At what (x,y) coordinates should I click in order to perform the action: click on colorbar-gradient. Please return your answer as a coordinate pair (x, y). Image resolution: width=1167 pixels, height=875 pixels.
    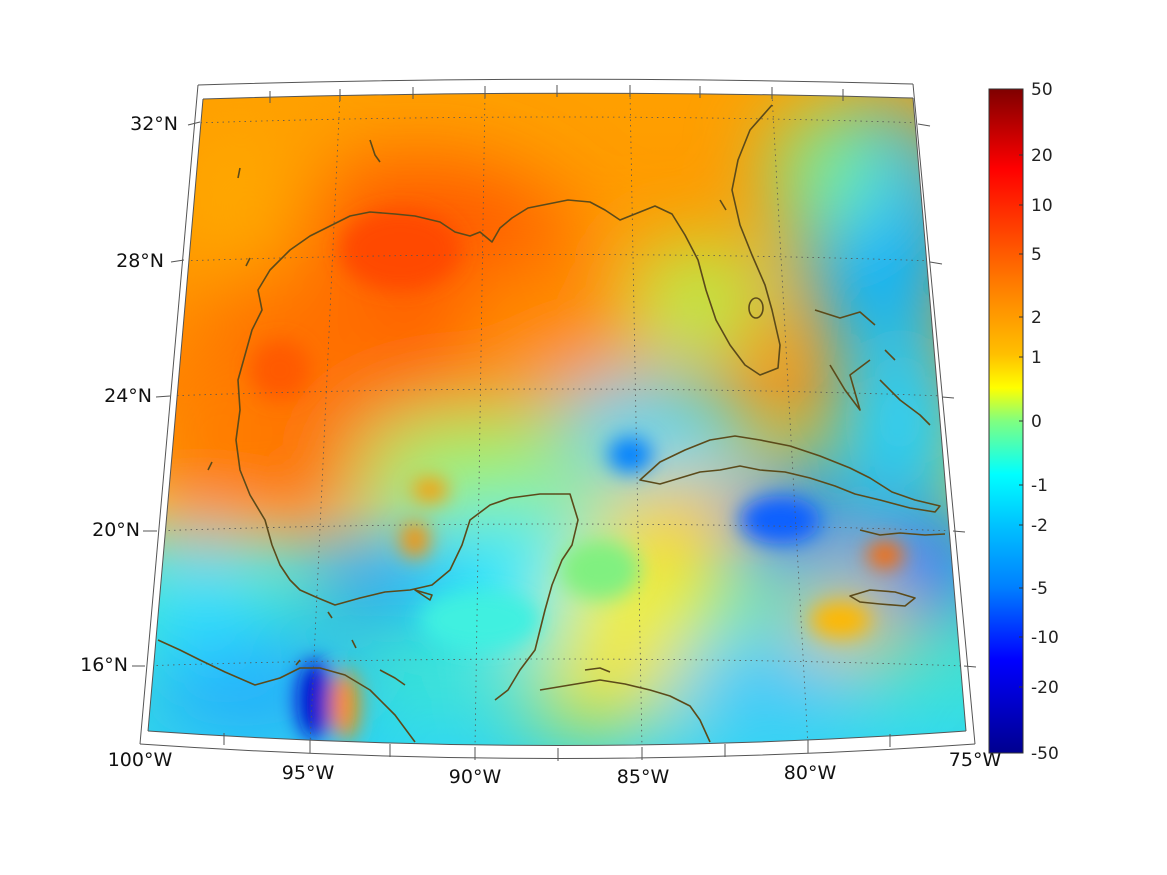
    Looking at the image, I should click on (1006, 421).